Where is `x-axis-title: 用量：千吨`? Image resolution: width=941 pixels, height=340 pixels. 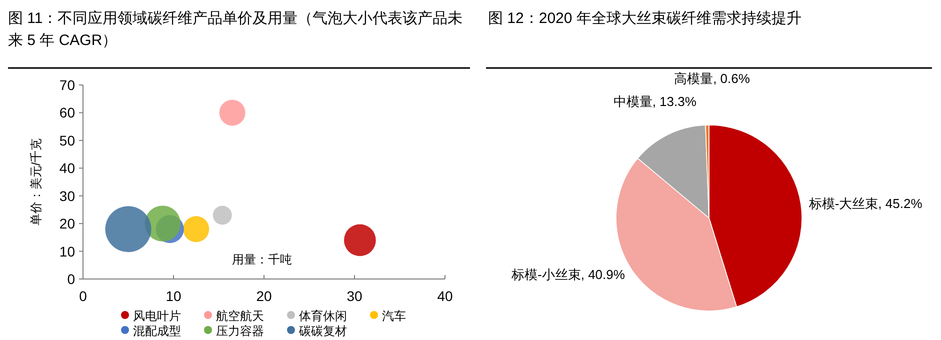 x-axis-title: 用量：千吨 is located at coordinates (262, 259).